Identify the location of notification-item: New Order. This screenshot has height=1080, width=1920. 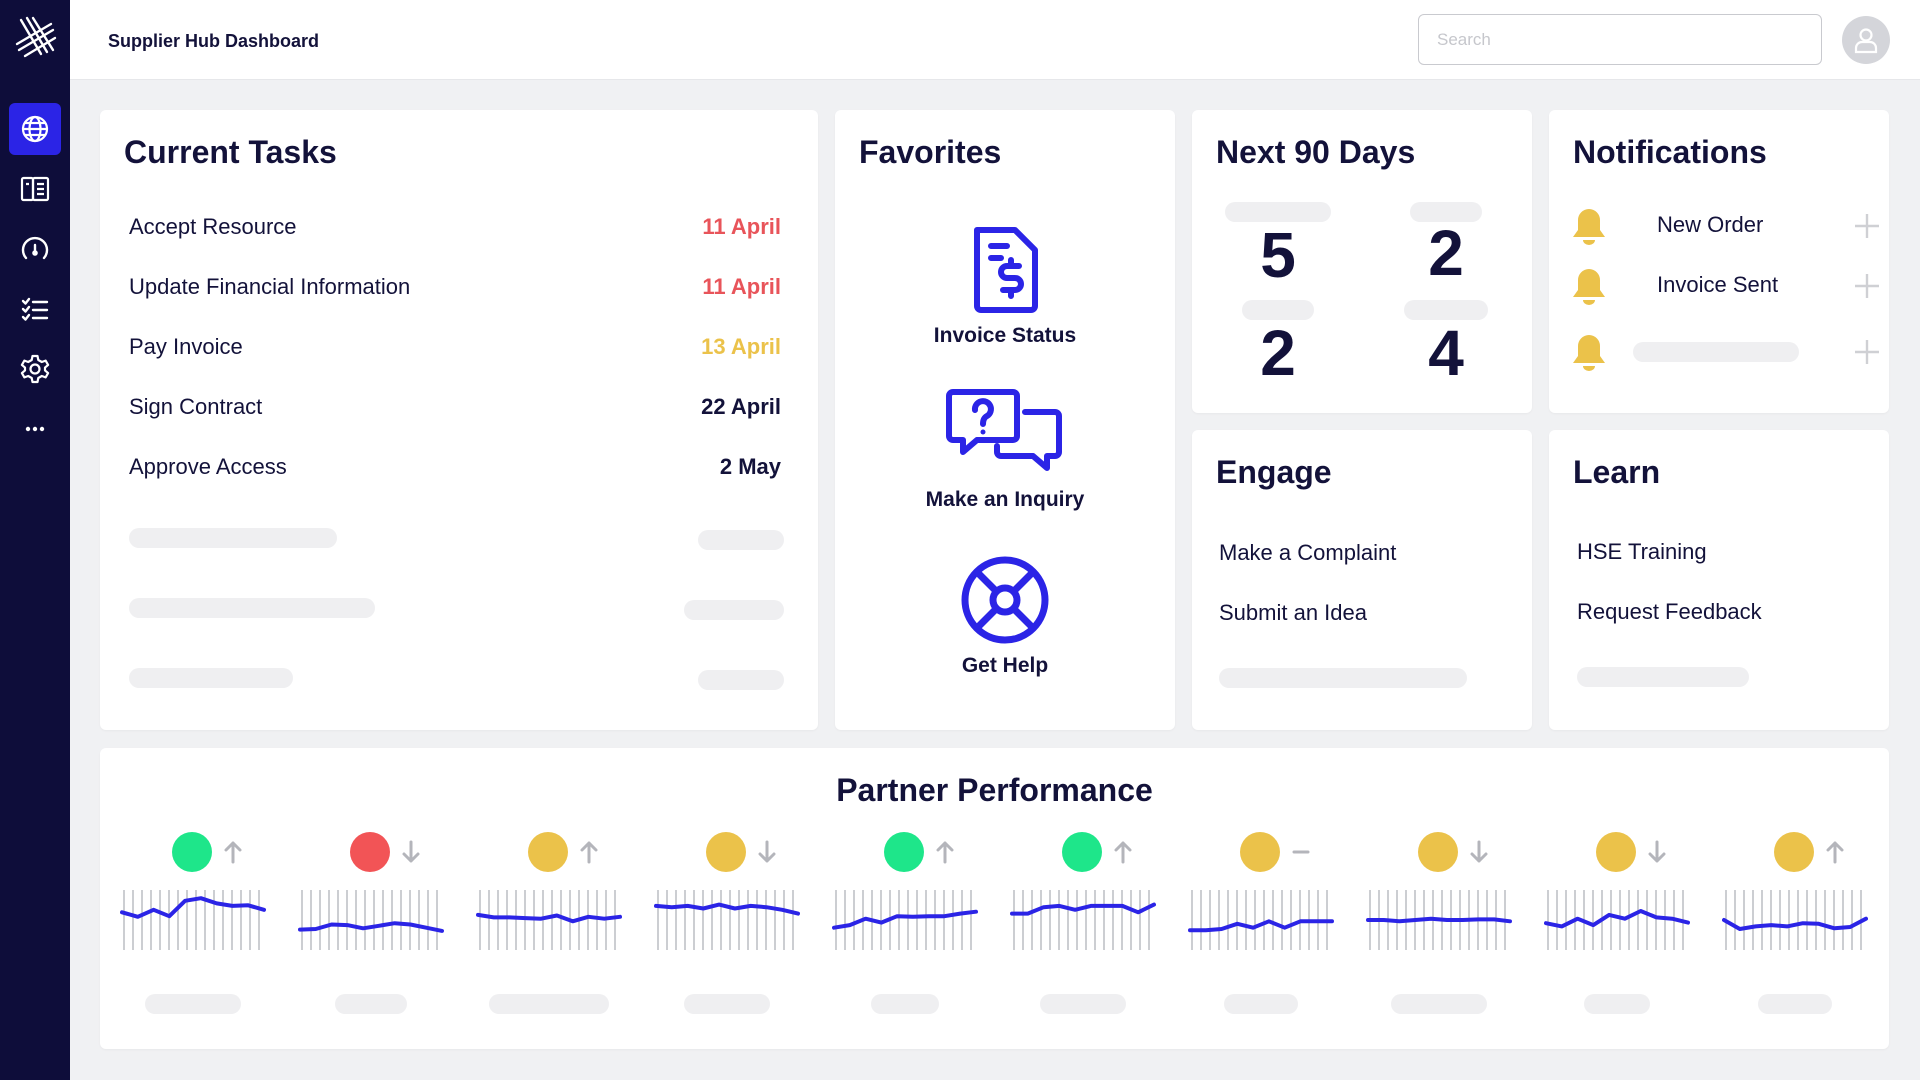
(1726, 226).